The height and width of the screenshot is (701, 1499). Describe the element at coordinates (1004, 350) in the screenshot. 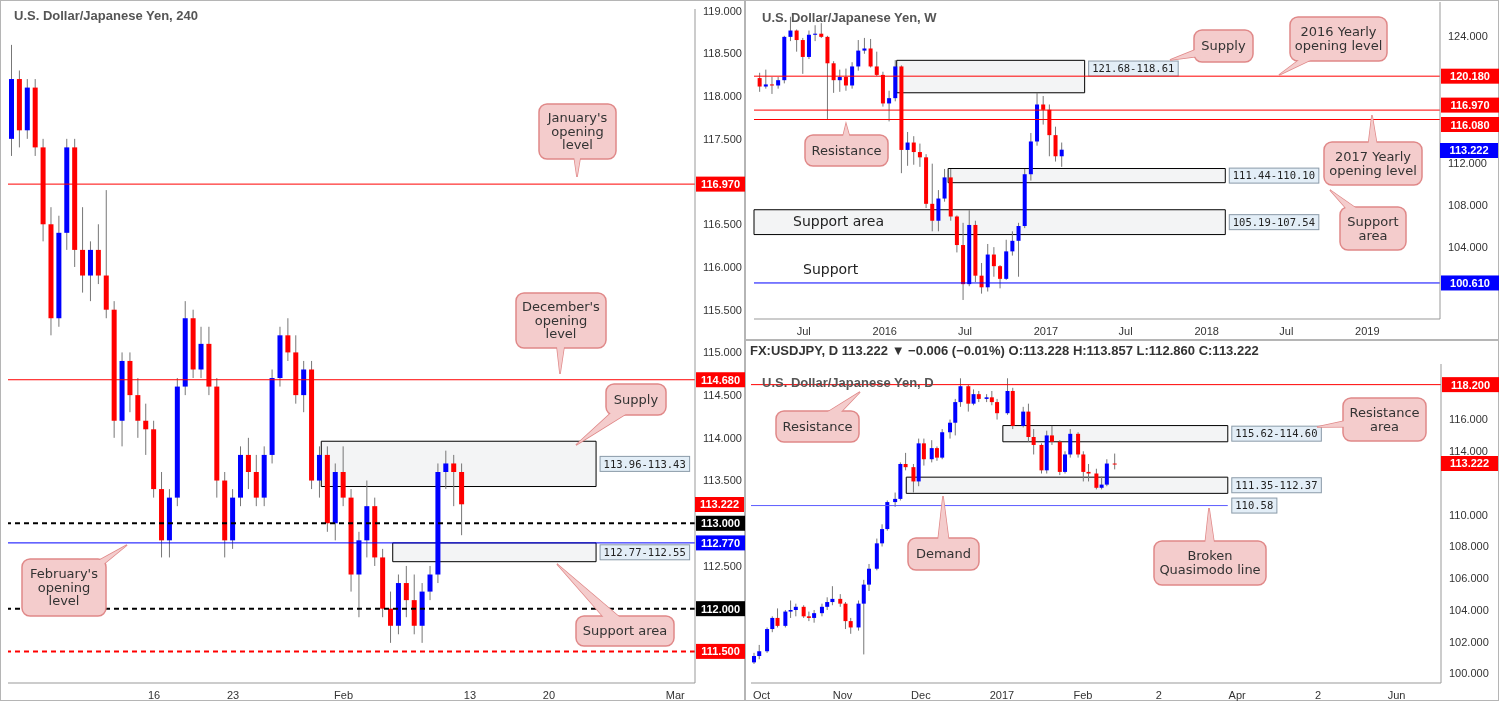

I see `chart-subtitle: FX:USDJPY, D 113.222 ▼ −0.006 (−0.01%) O:113.228 H:113.857 L:112.860 C:113.222` at that location.